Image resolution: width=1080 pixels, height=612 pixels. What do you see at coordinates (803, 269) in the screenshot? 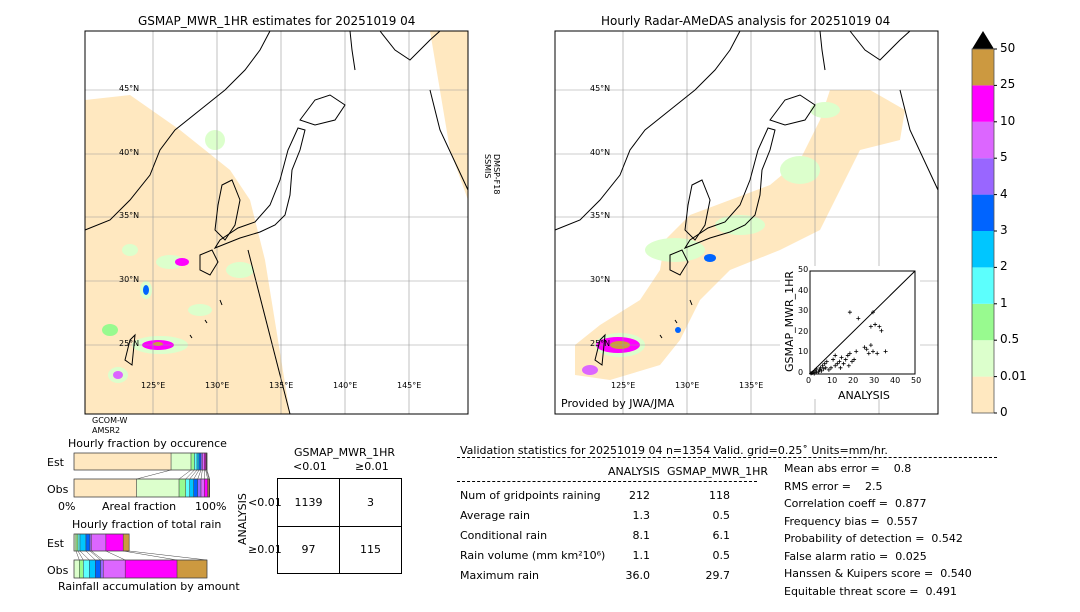
I see `scatter-ytick: 50` at bounding box center [803, 269].